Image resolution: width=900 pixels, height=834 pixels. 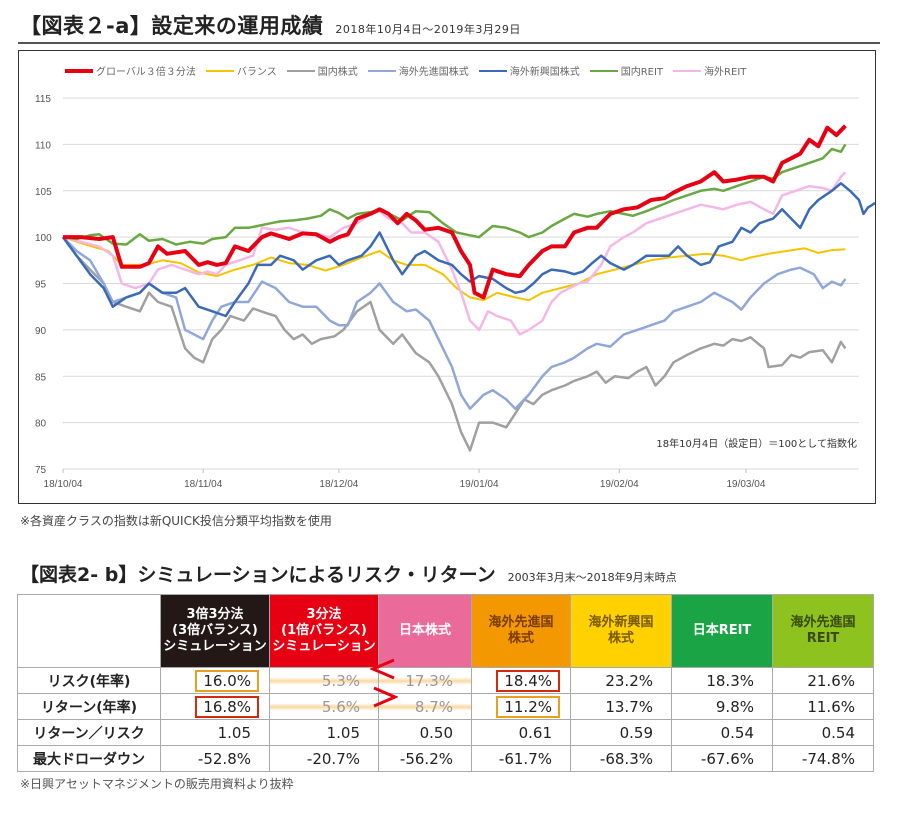 What do you see at coordinates (43, 145) in the screenshot?
I see `y-tick-label: 110` at bounding box center [43, 145].